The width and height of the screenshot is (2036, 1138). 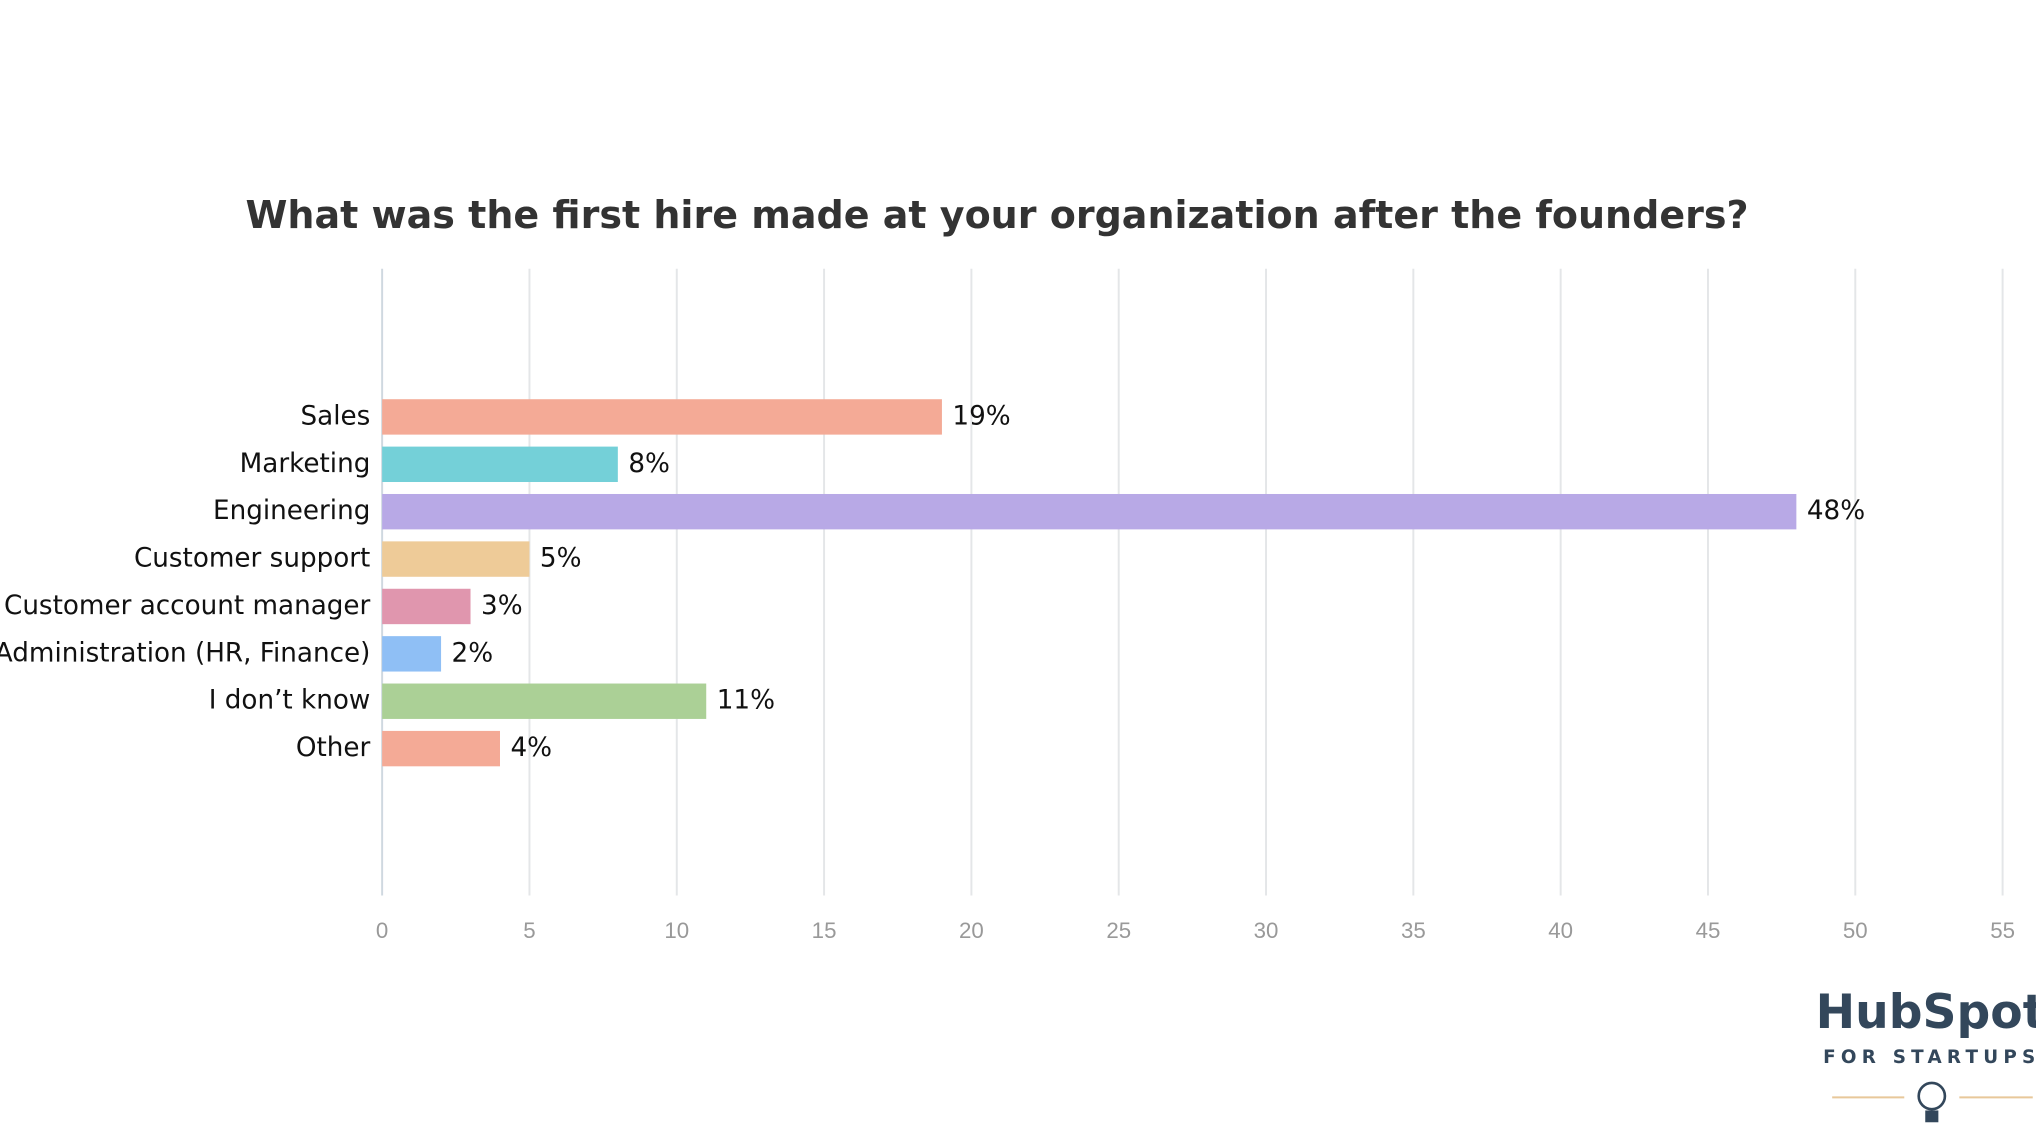 I want to click on x-tick-label: 25, so click(x=1118, y=930).